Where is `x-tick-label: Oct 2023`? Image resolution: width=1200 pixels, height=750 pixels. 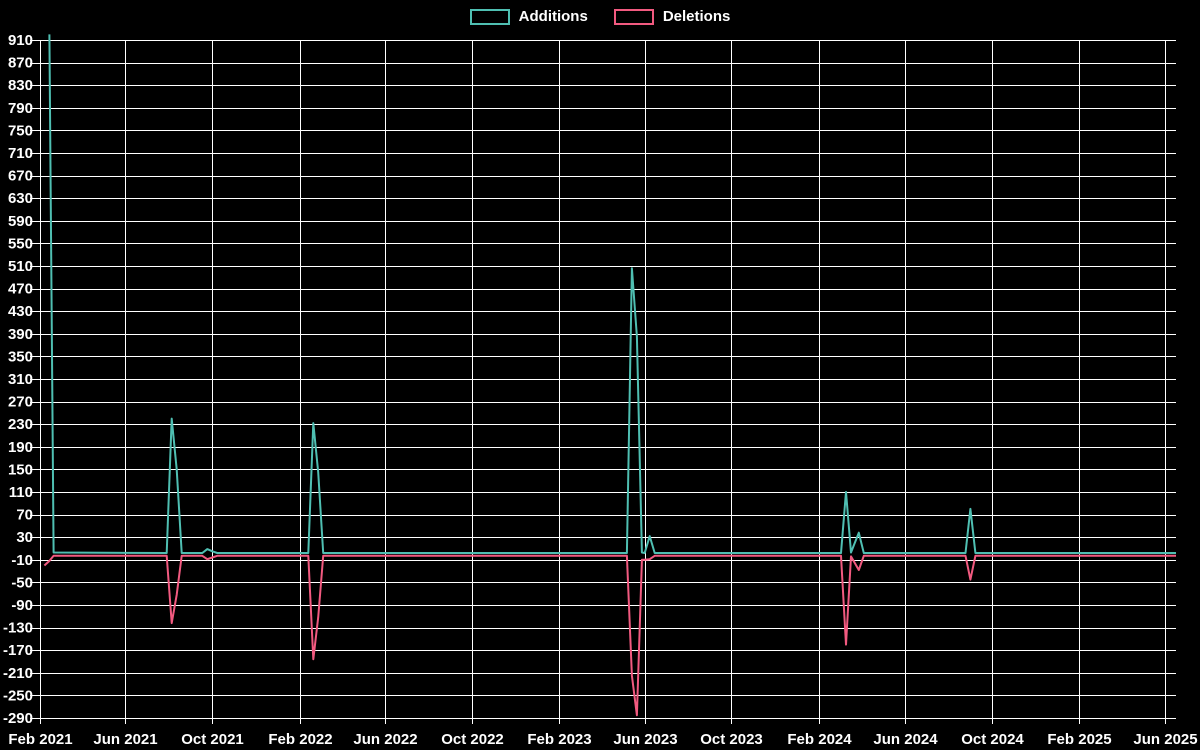
x-tick-label: Oct 2023 is located at coordinates (731, 739).